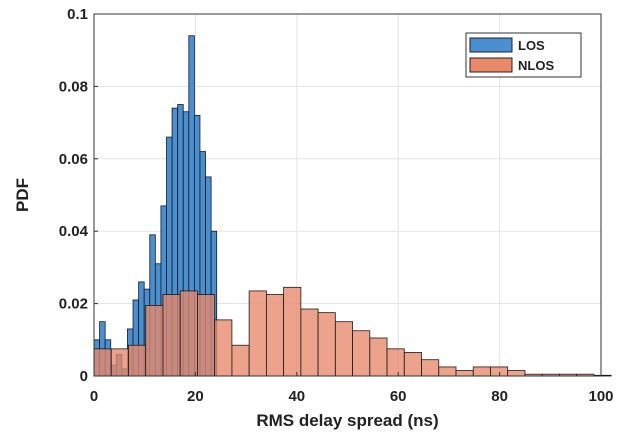 The image size is (628, 437). Describe the element at coordinates (73, 159) in the screenshot. I see `y-tick-label: 0.06` at that location.